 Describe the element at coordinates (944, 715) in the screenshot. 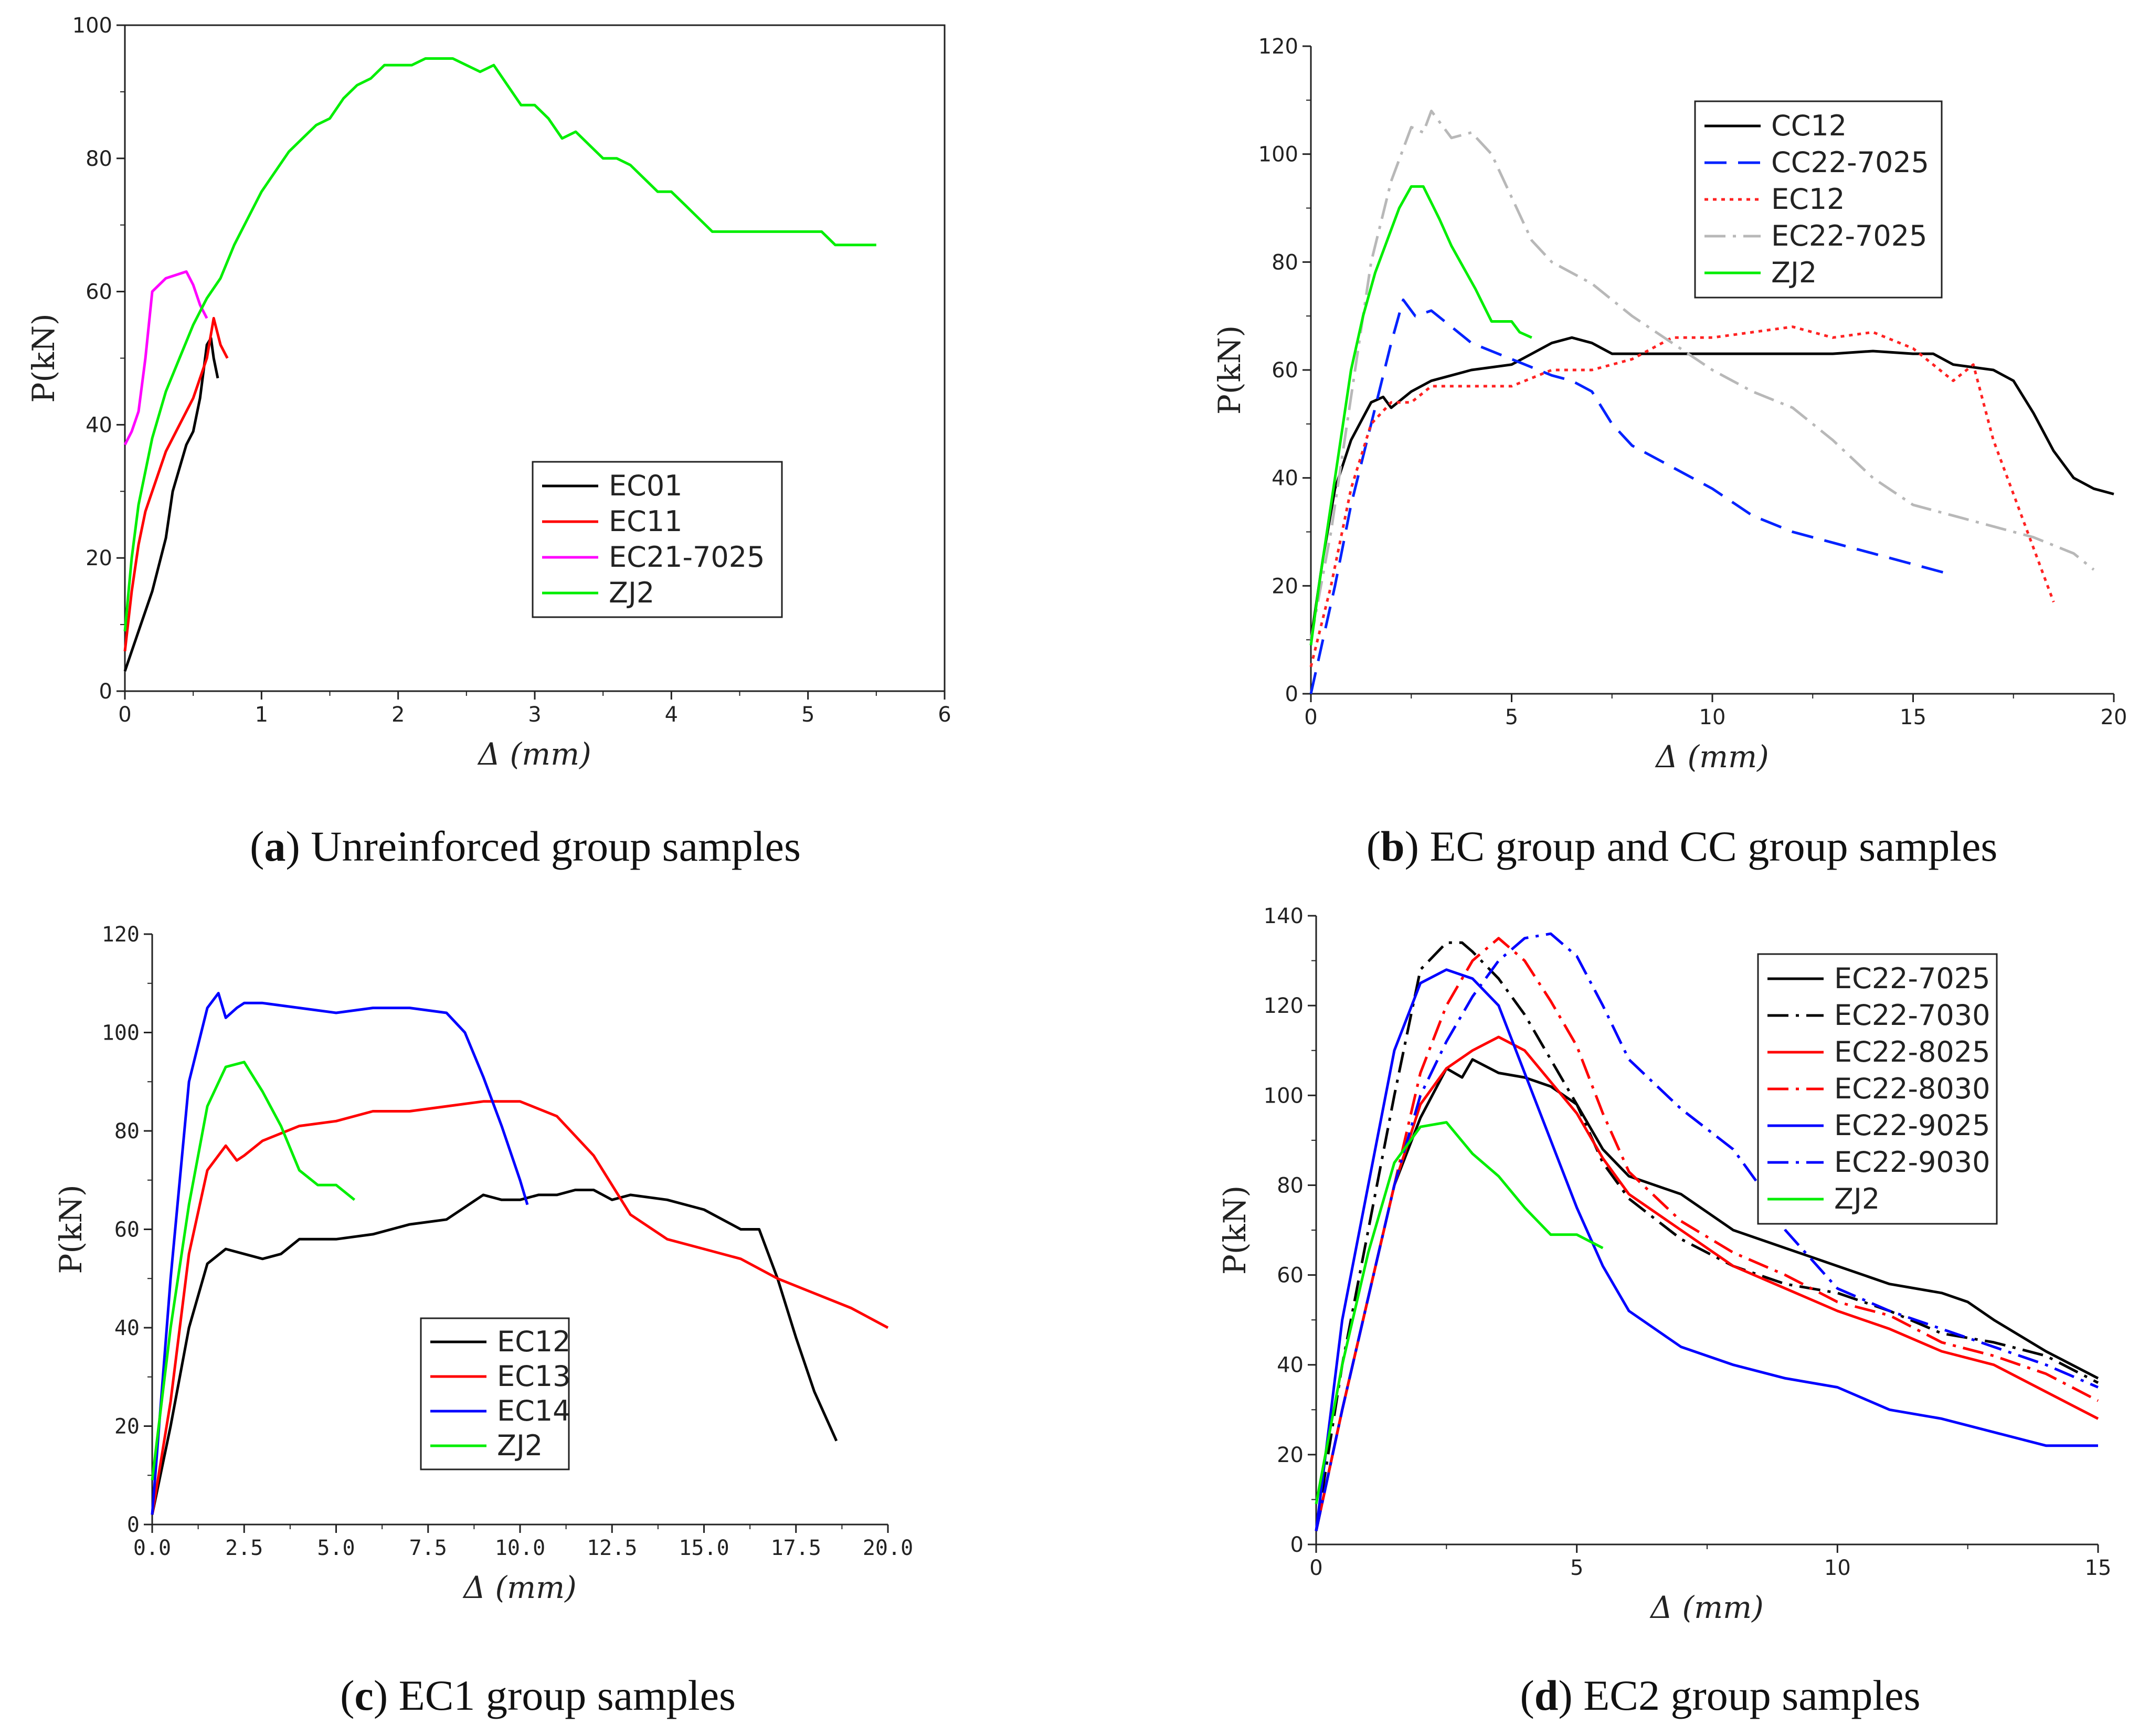

I see `x-tick-label: 6` at that location.